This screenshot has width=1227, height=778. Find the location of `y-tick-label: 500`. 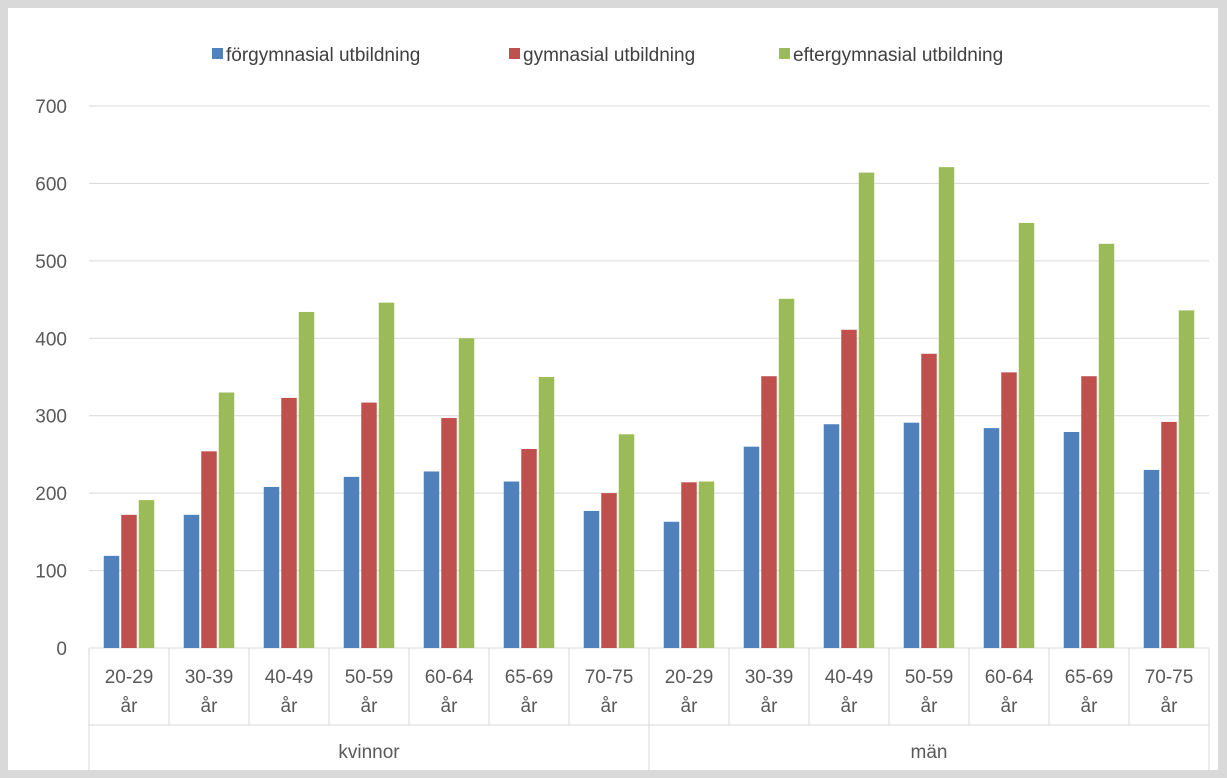

y-tick-label: 500 is located at coordinates (51, 262).